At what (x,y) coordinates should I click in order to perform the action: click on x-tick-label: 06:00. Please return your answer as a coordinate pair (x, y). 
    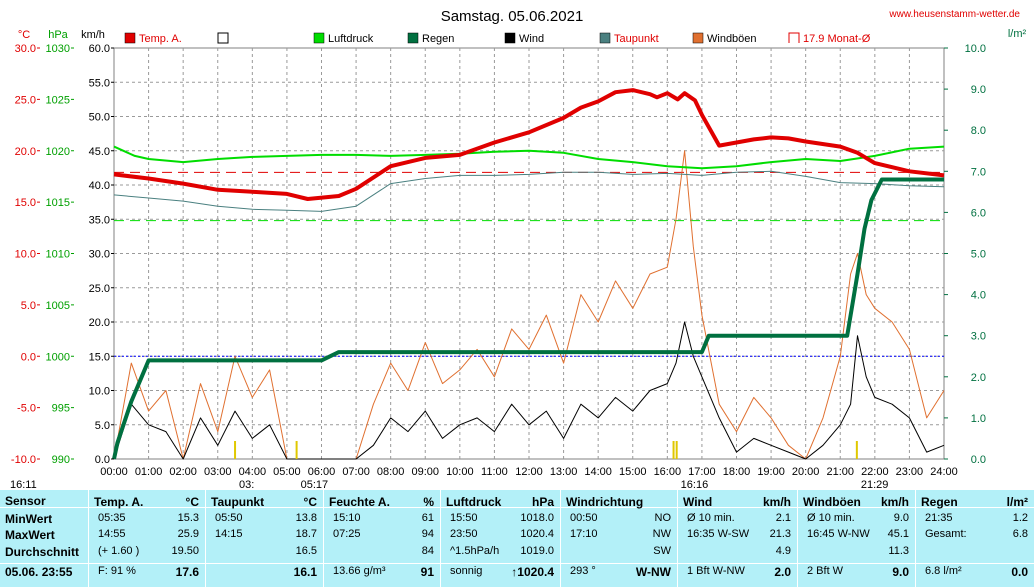
    Looking at the image, I should click on (322, 472).